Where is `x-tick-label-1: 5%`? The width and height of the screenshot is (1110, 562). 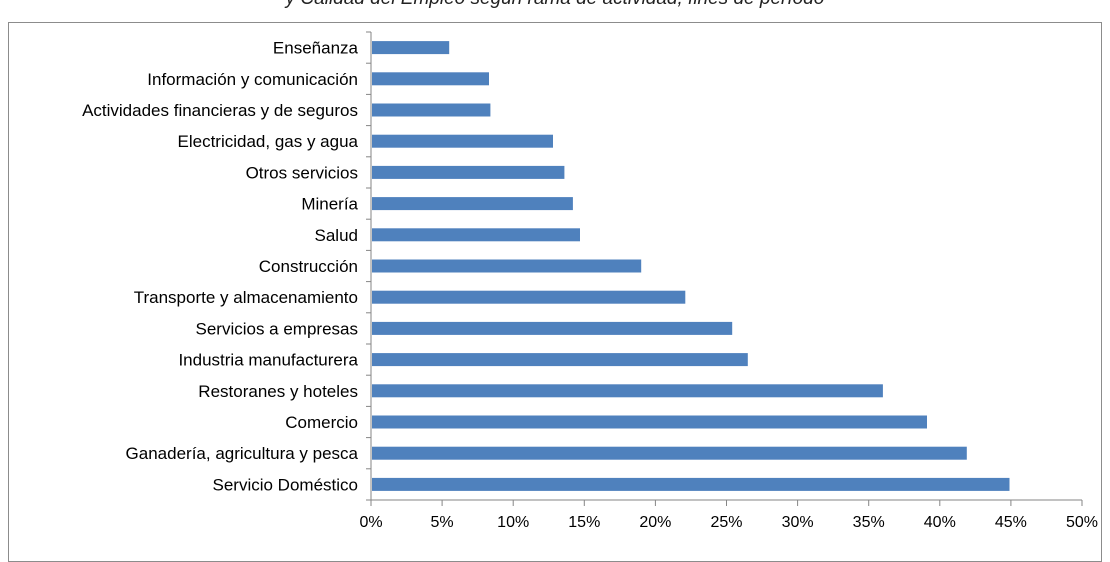 x-tick-label-1: 5% is located at coordinates (442, 522).